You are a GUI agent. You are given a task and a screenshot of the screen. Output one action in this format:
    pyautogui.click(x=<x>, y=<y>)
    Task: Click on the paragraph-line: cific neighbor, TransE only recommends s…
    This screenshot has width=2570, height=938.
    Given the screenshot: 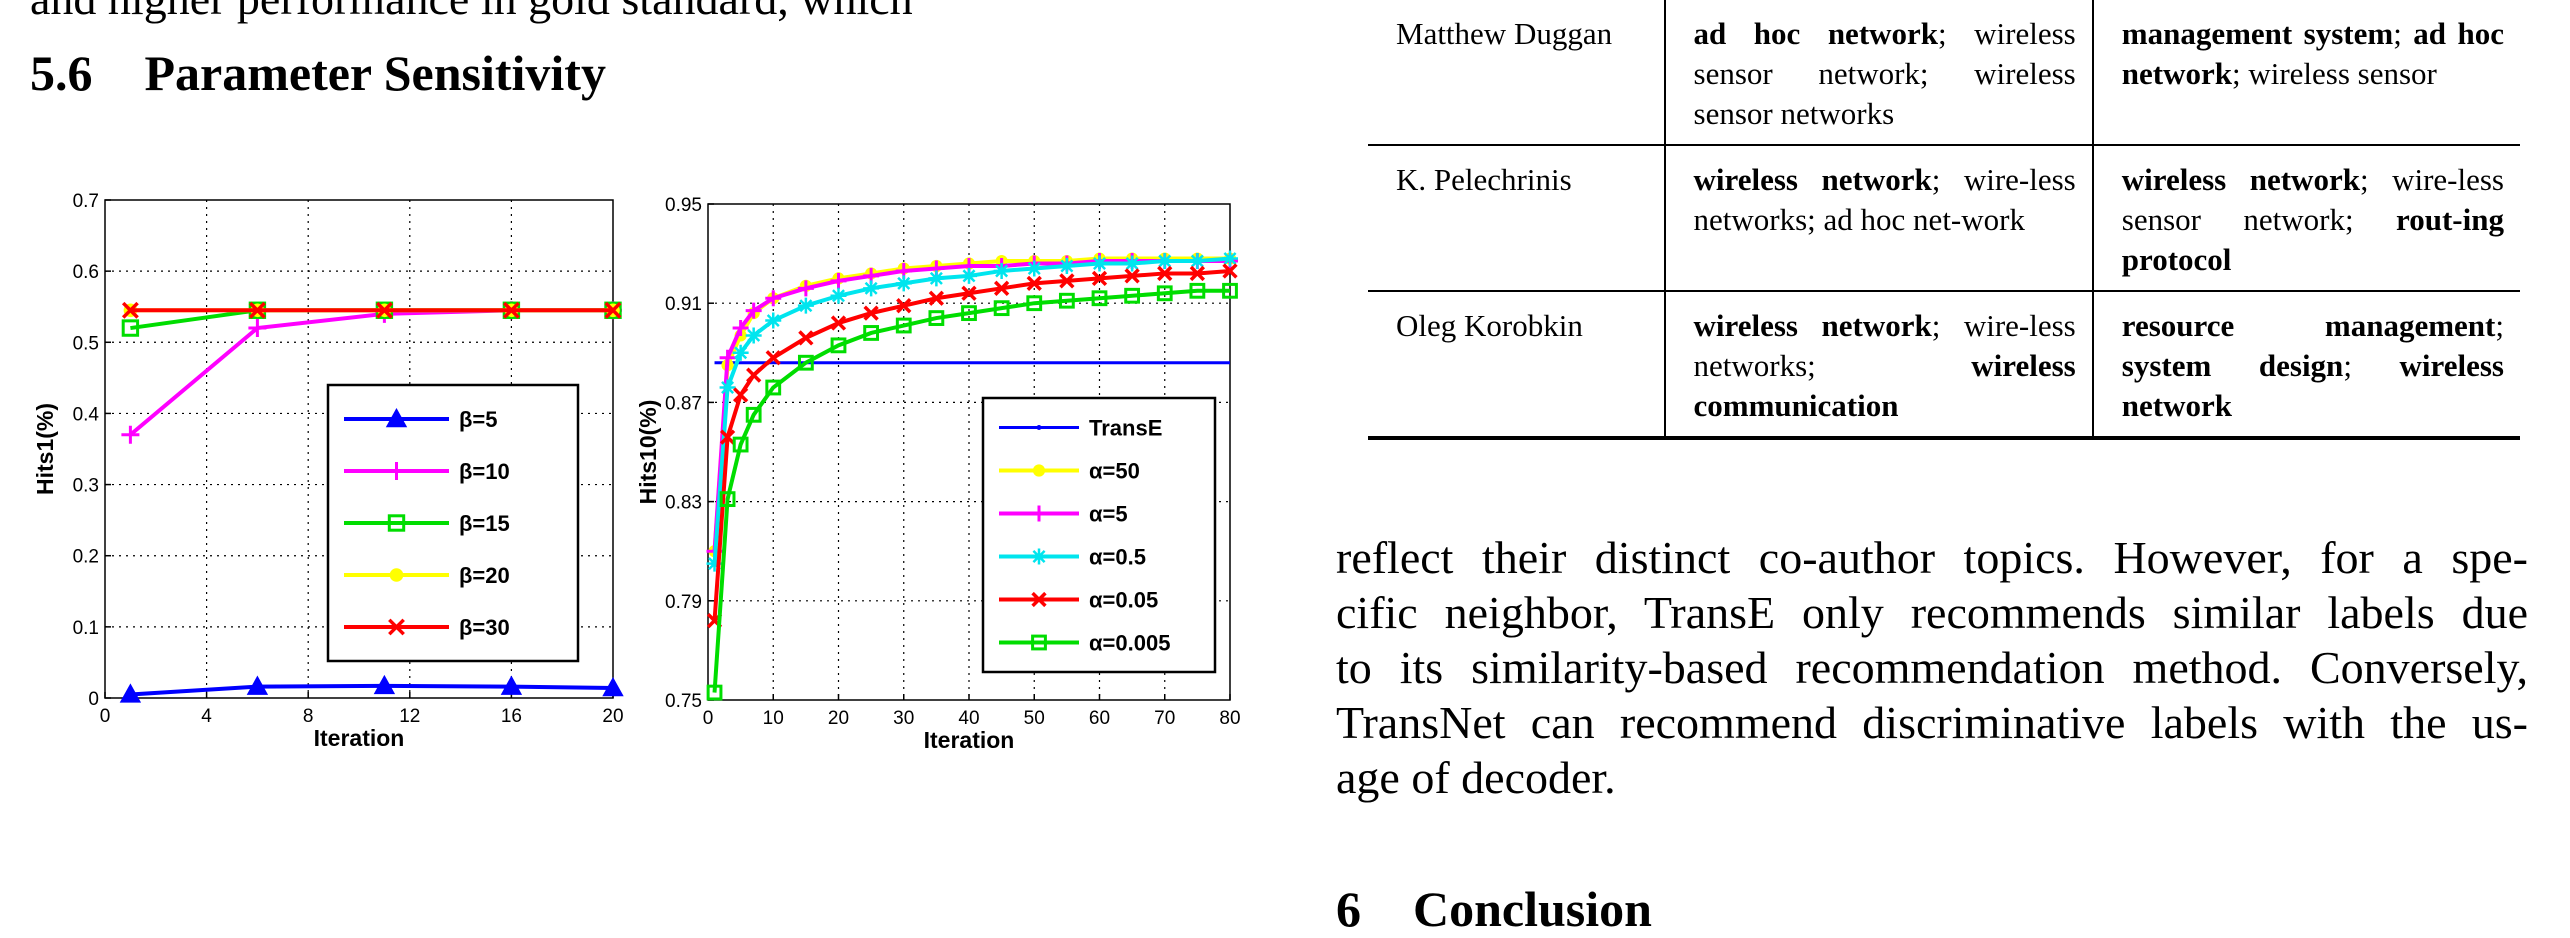 What is the action you would take?
    pyautogui.click(x=1932, y=612)
    